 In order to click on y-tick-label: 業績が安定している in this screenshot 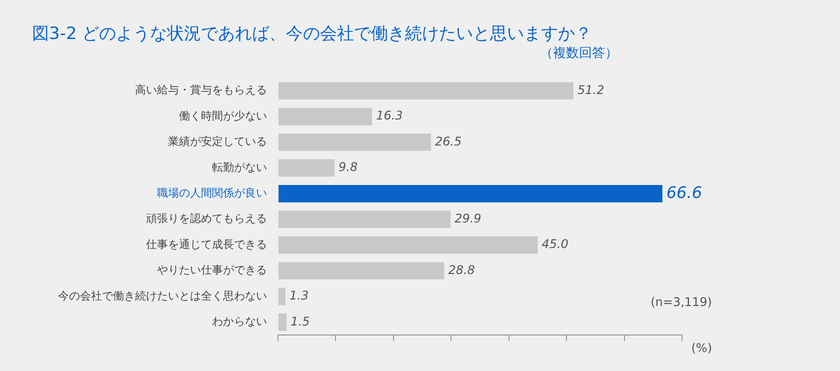, I will do `click(217, 141)`.